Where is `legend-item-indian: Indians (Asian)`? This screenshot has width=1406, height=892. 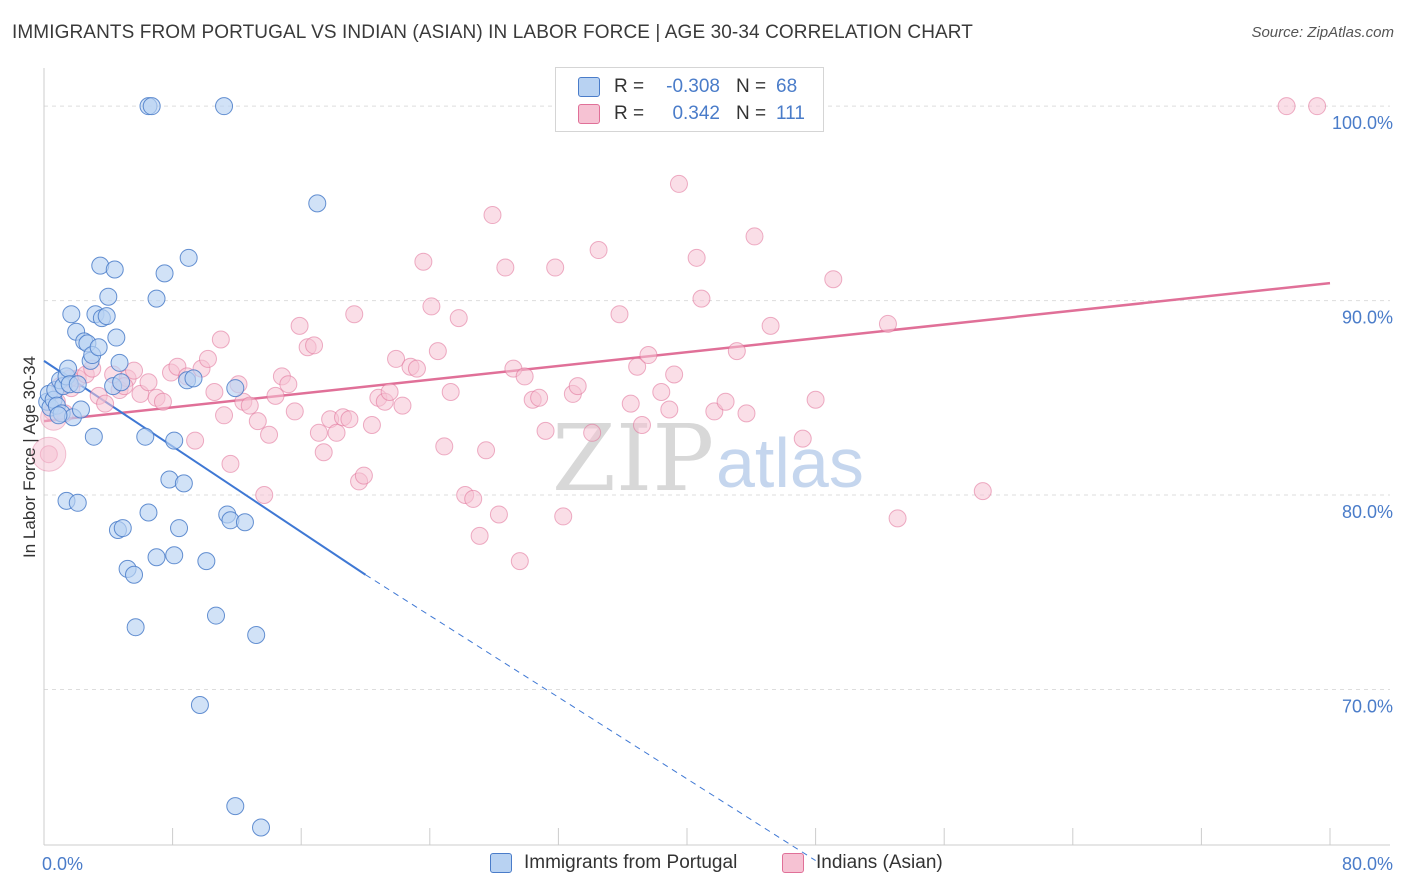
legend-item-indian: Indians (Asian) is located at coordinates (862, 863).